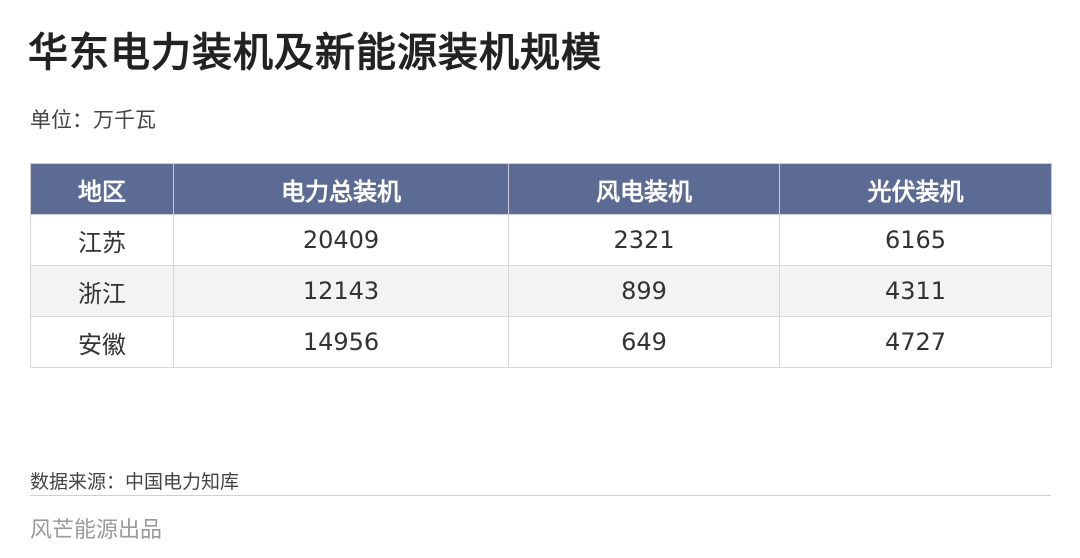 Image resolution: width=1080 pixels, height=558 pixels. What do you see at coordinates (341, 189) in the screenshot?
I see `column-header-total: 电力总装机` at bounding box center [341, 189].